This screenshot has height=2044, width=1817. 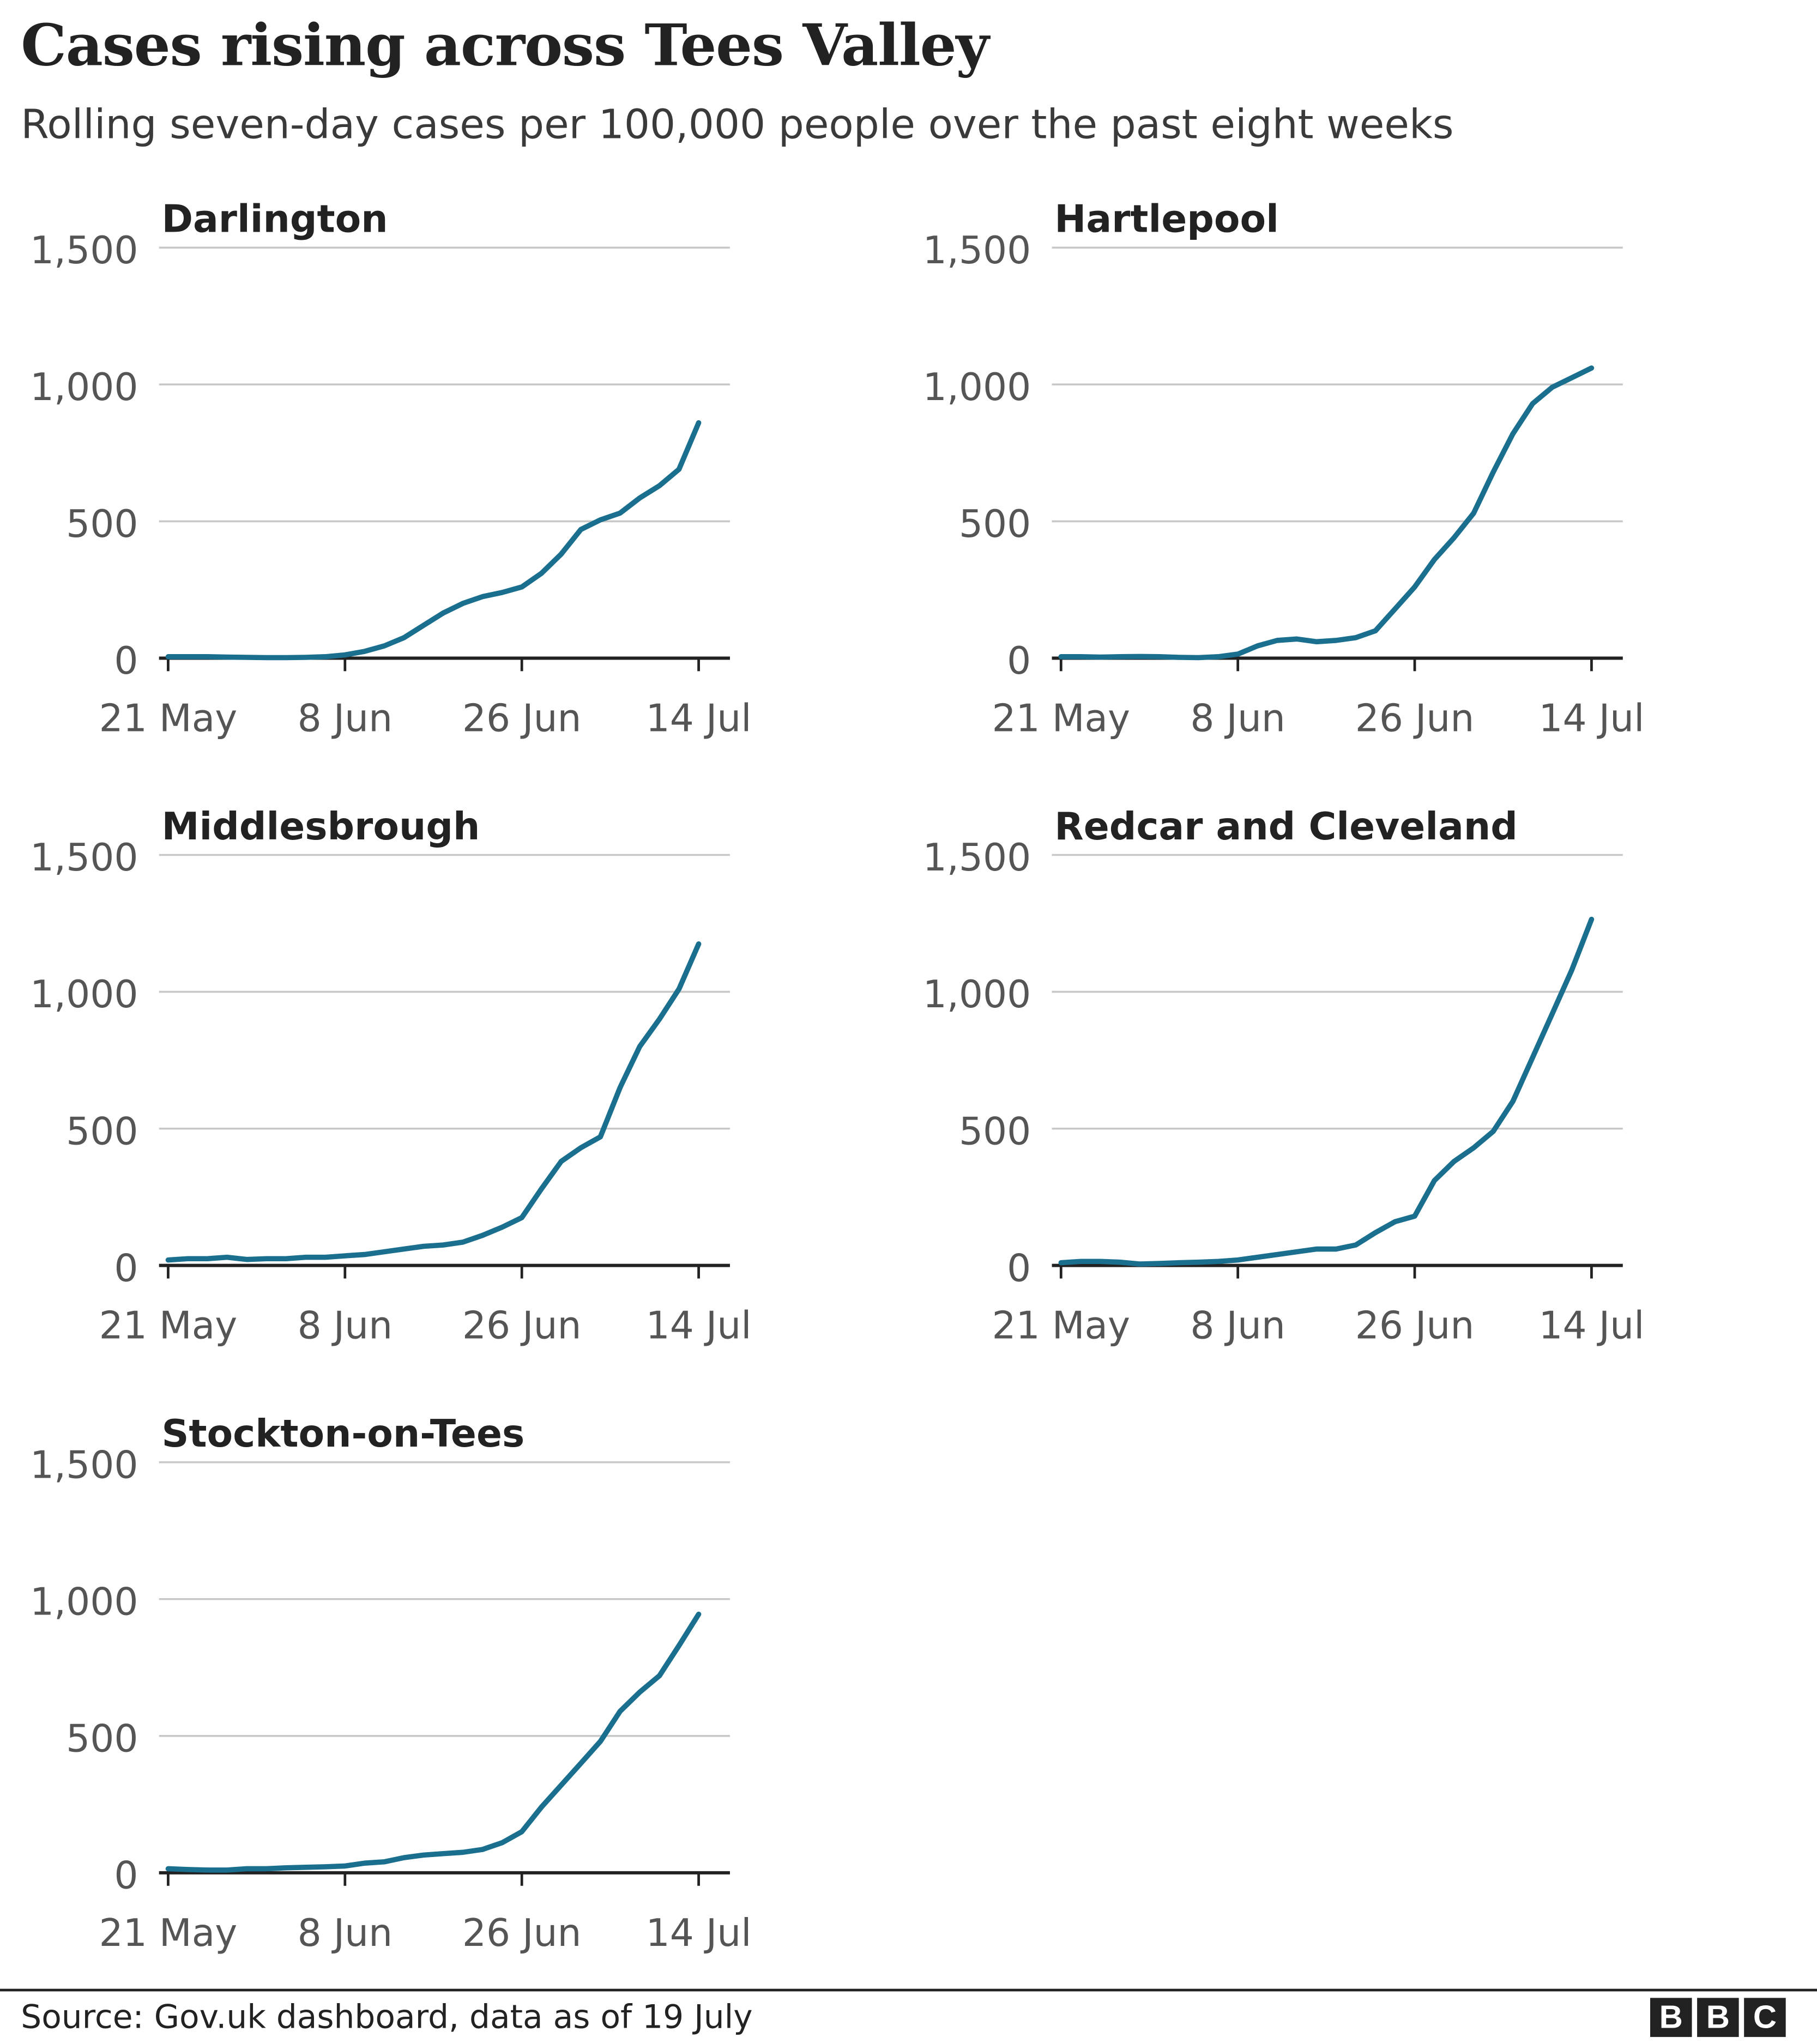 I want to click on bbc-logo-letter: C, so click(x=1765, y=2017).